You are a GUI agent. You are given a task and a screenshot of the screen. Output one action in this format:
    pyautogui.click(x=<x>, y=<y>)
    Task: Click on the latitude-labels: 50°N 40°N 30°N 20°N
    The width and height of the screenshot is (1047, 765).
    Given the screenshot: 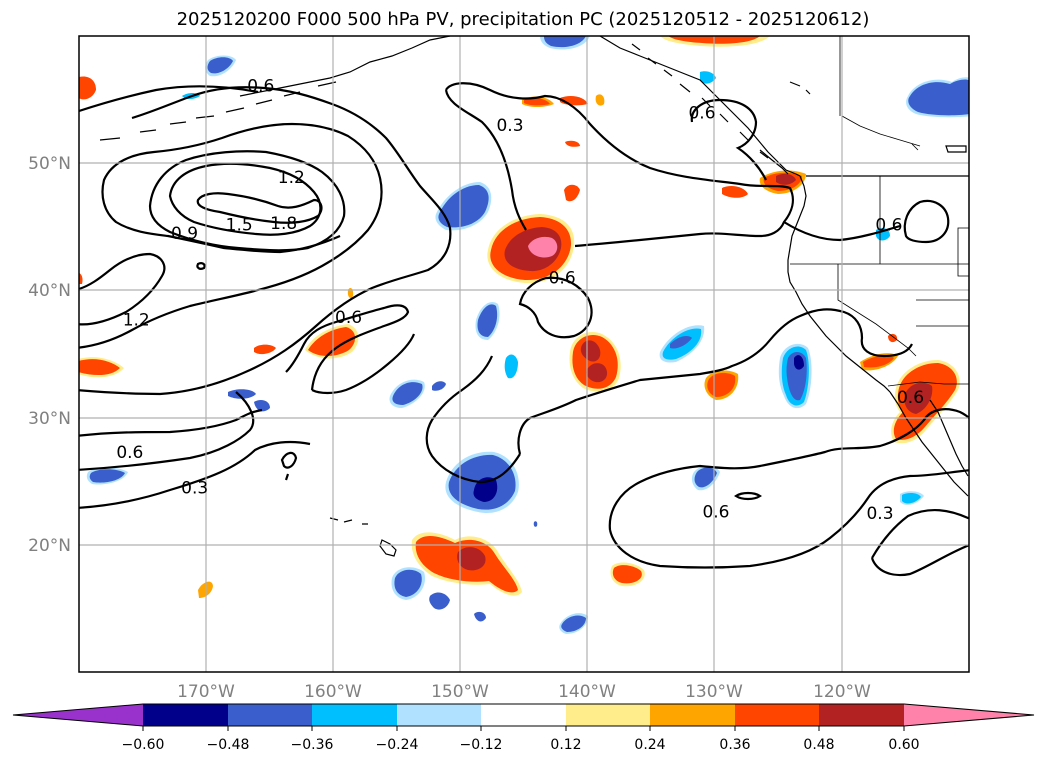 What is the action you would take?
    pyautogui.click(x=49, y=355)
    